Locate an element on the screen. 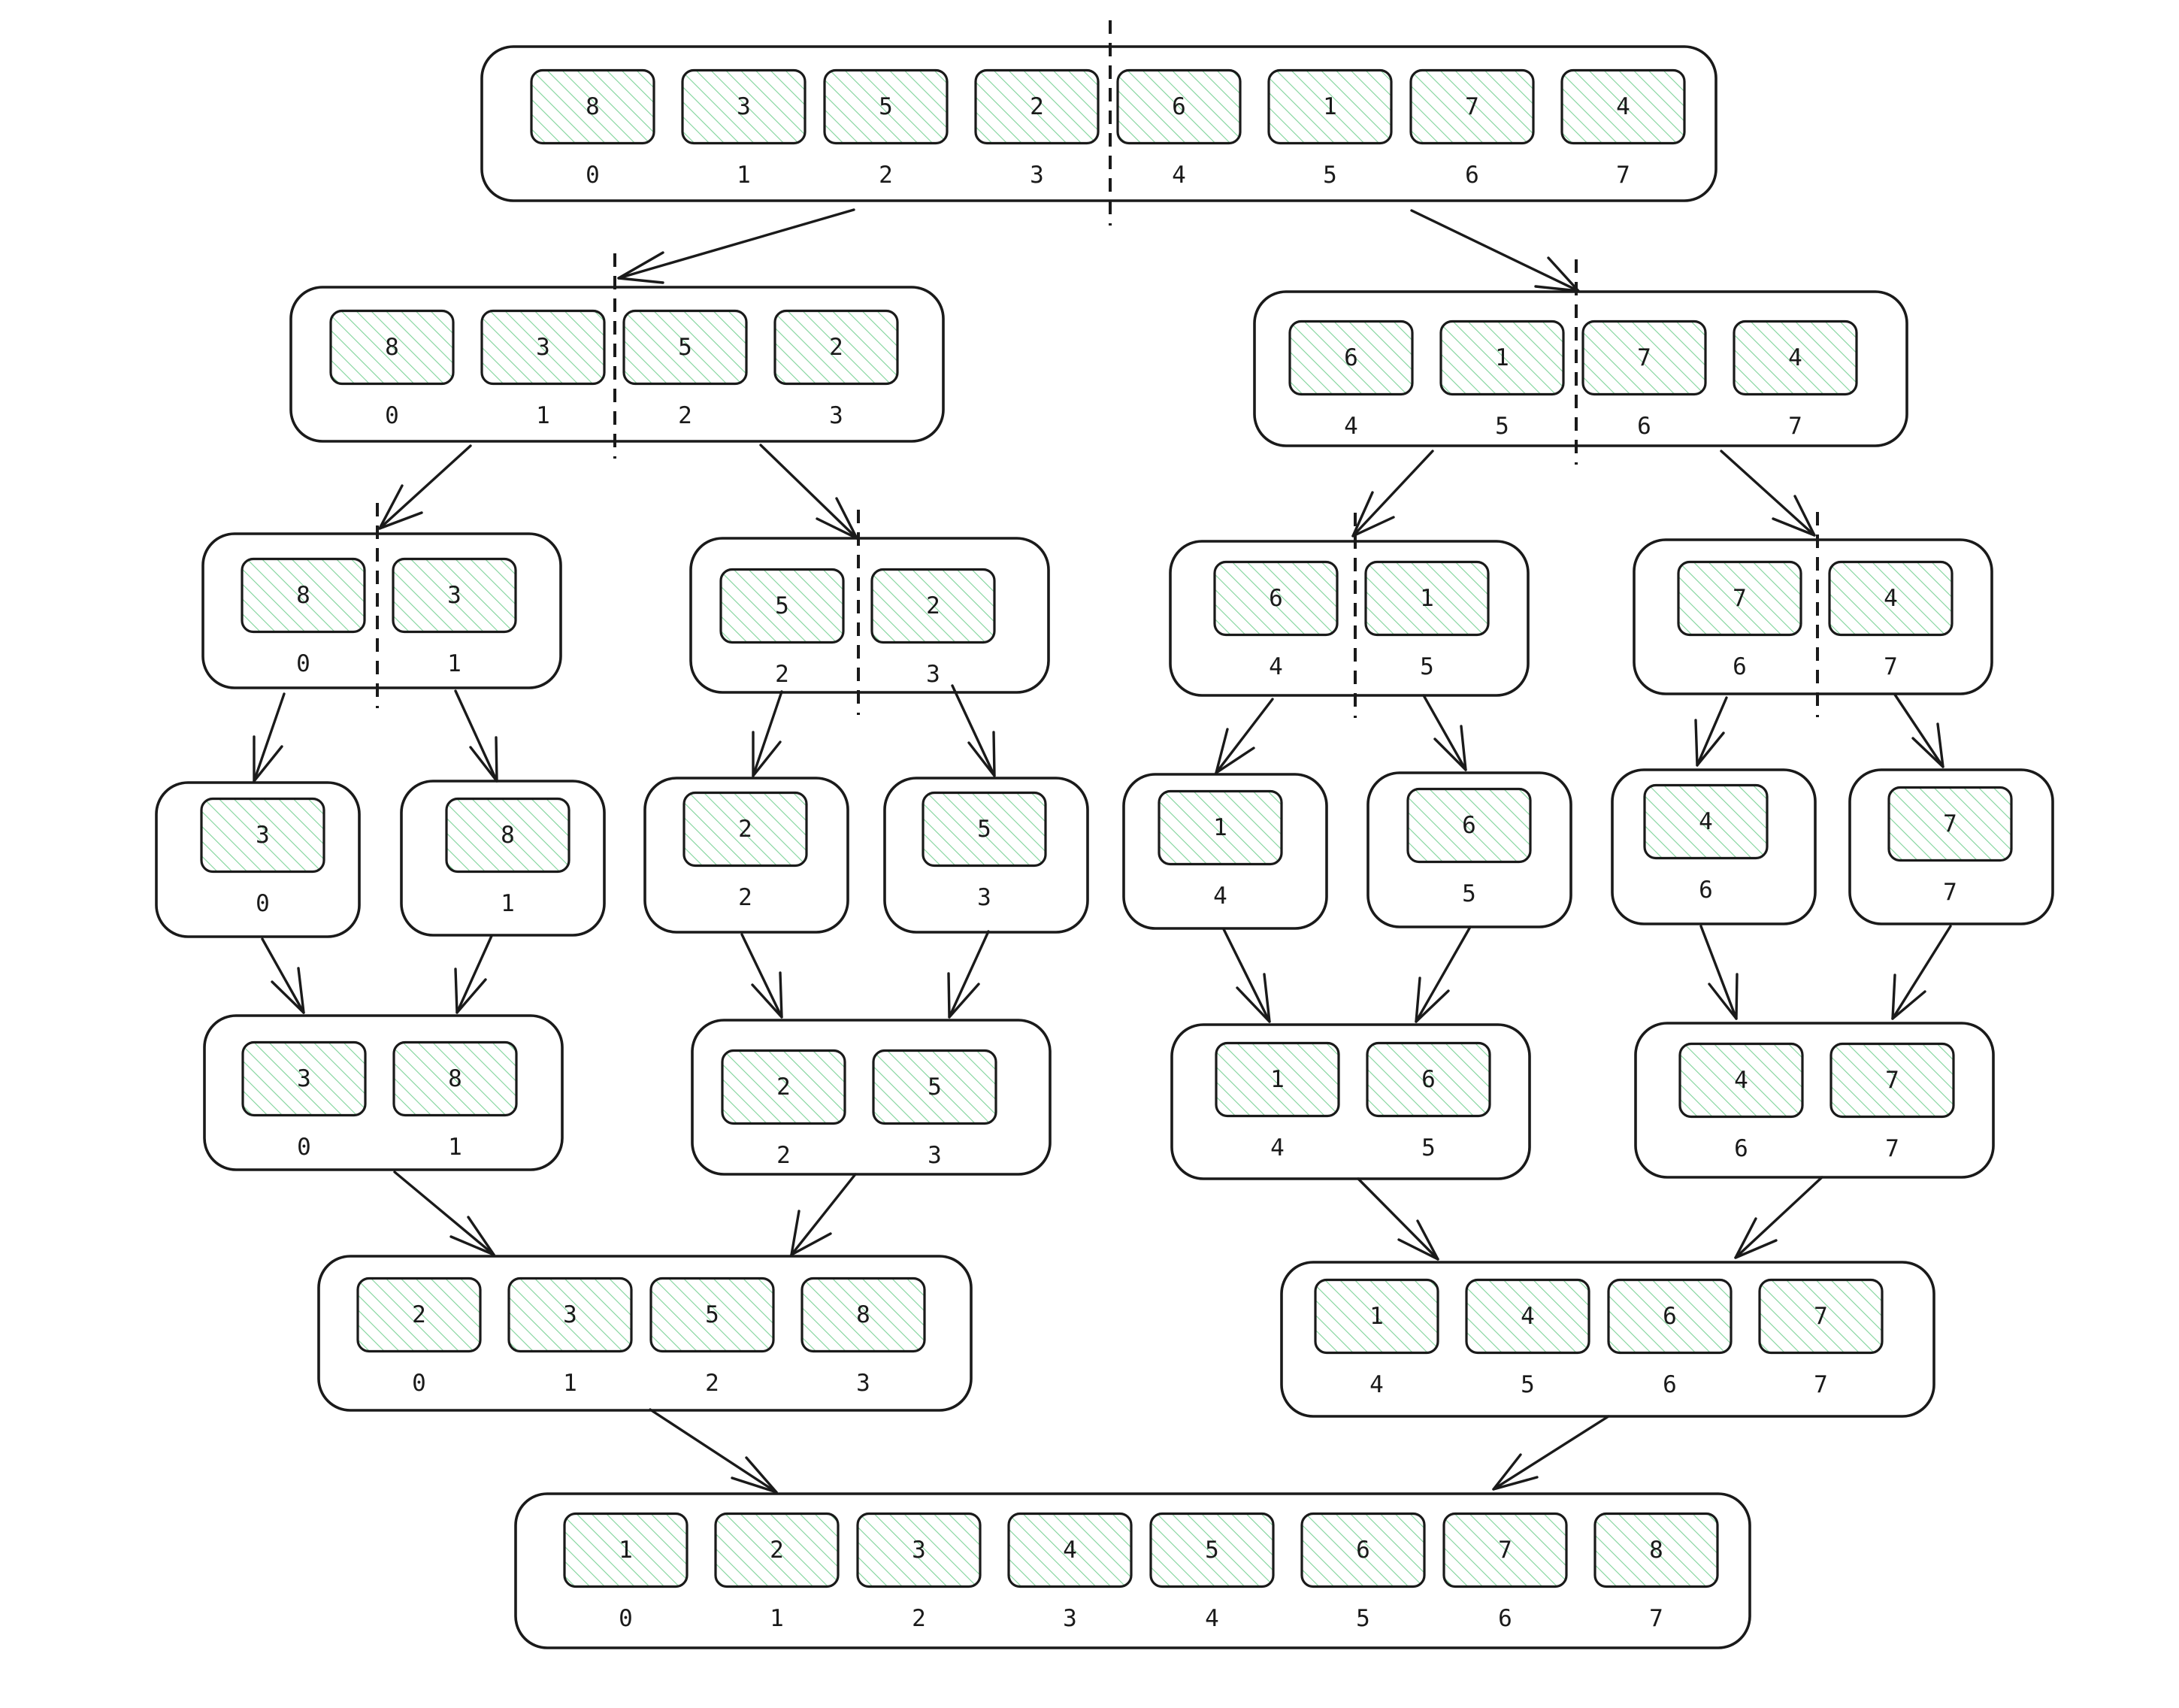  cell-index: 4 is located at coordinates (1220, 896).